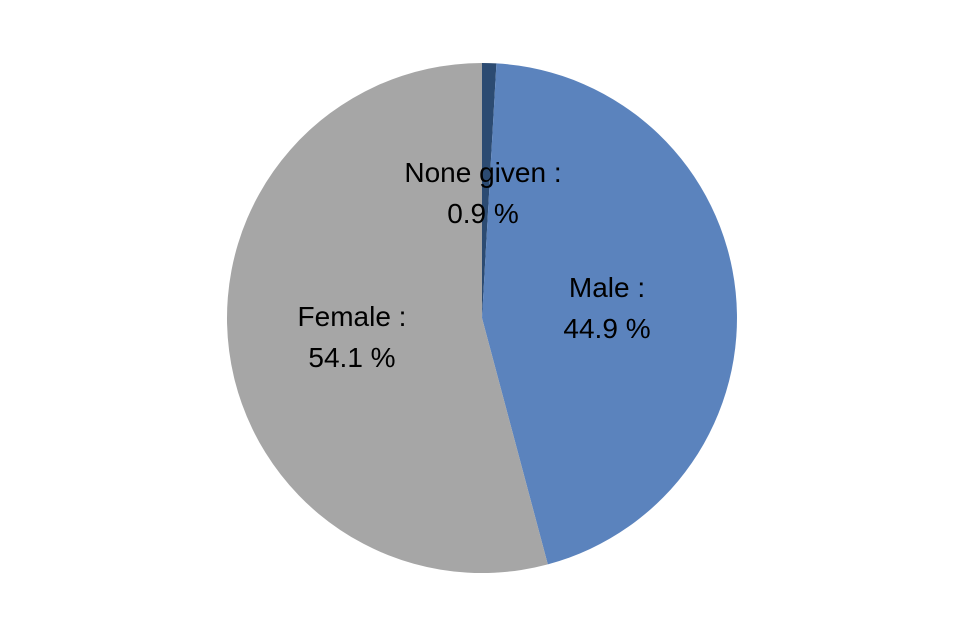 This screenshot has height=640, width=960. I want to click on slice-label-none-given: None given : 0.9 %, so click(482, 193).